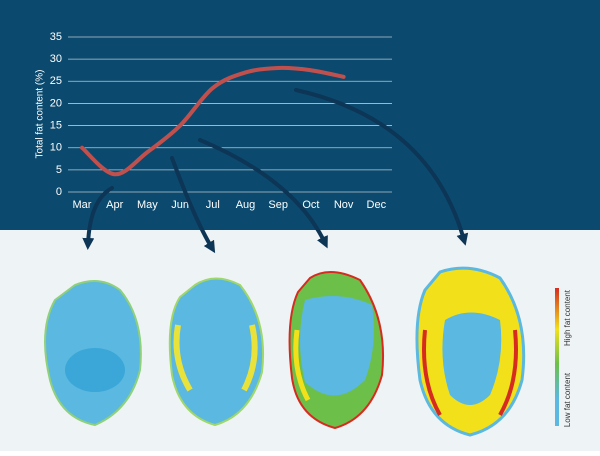 This screenshot has height=456, width=600. Describe the element at coordinates (56, 59) in the screenshot. I see `y-tick-label: 30` at that location.